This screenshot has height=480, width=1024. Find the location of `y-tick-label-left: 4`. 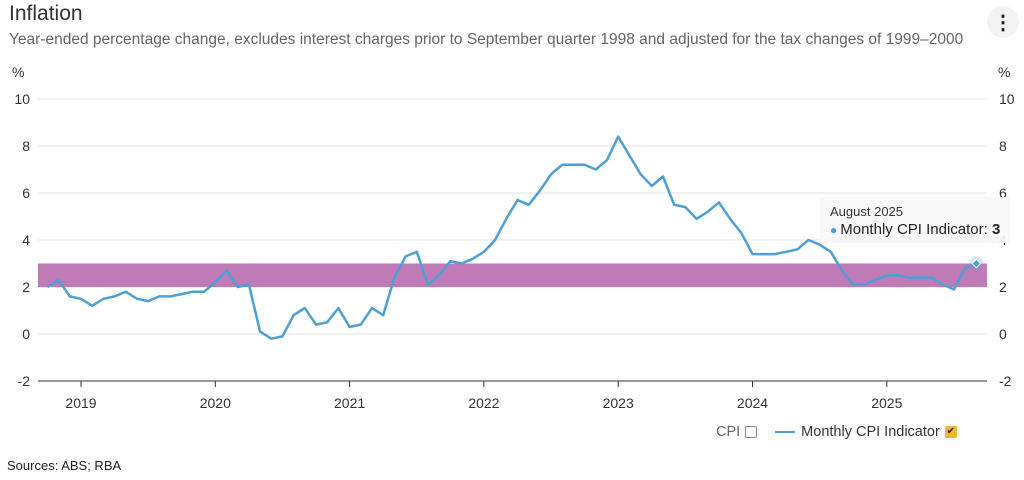

y-tick-label-left: 4 is located at coordinates (26, 240).